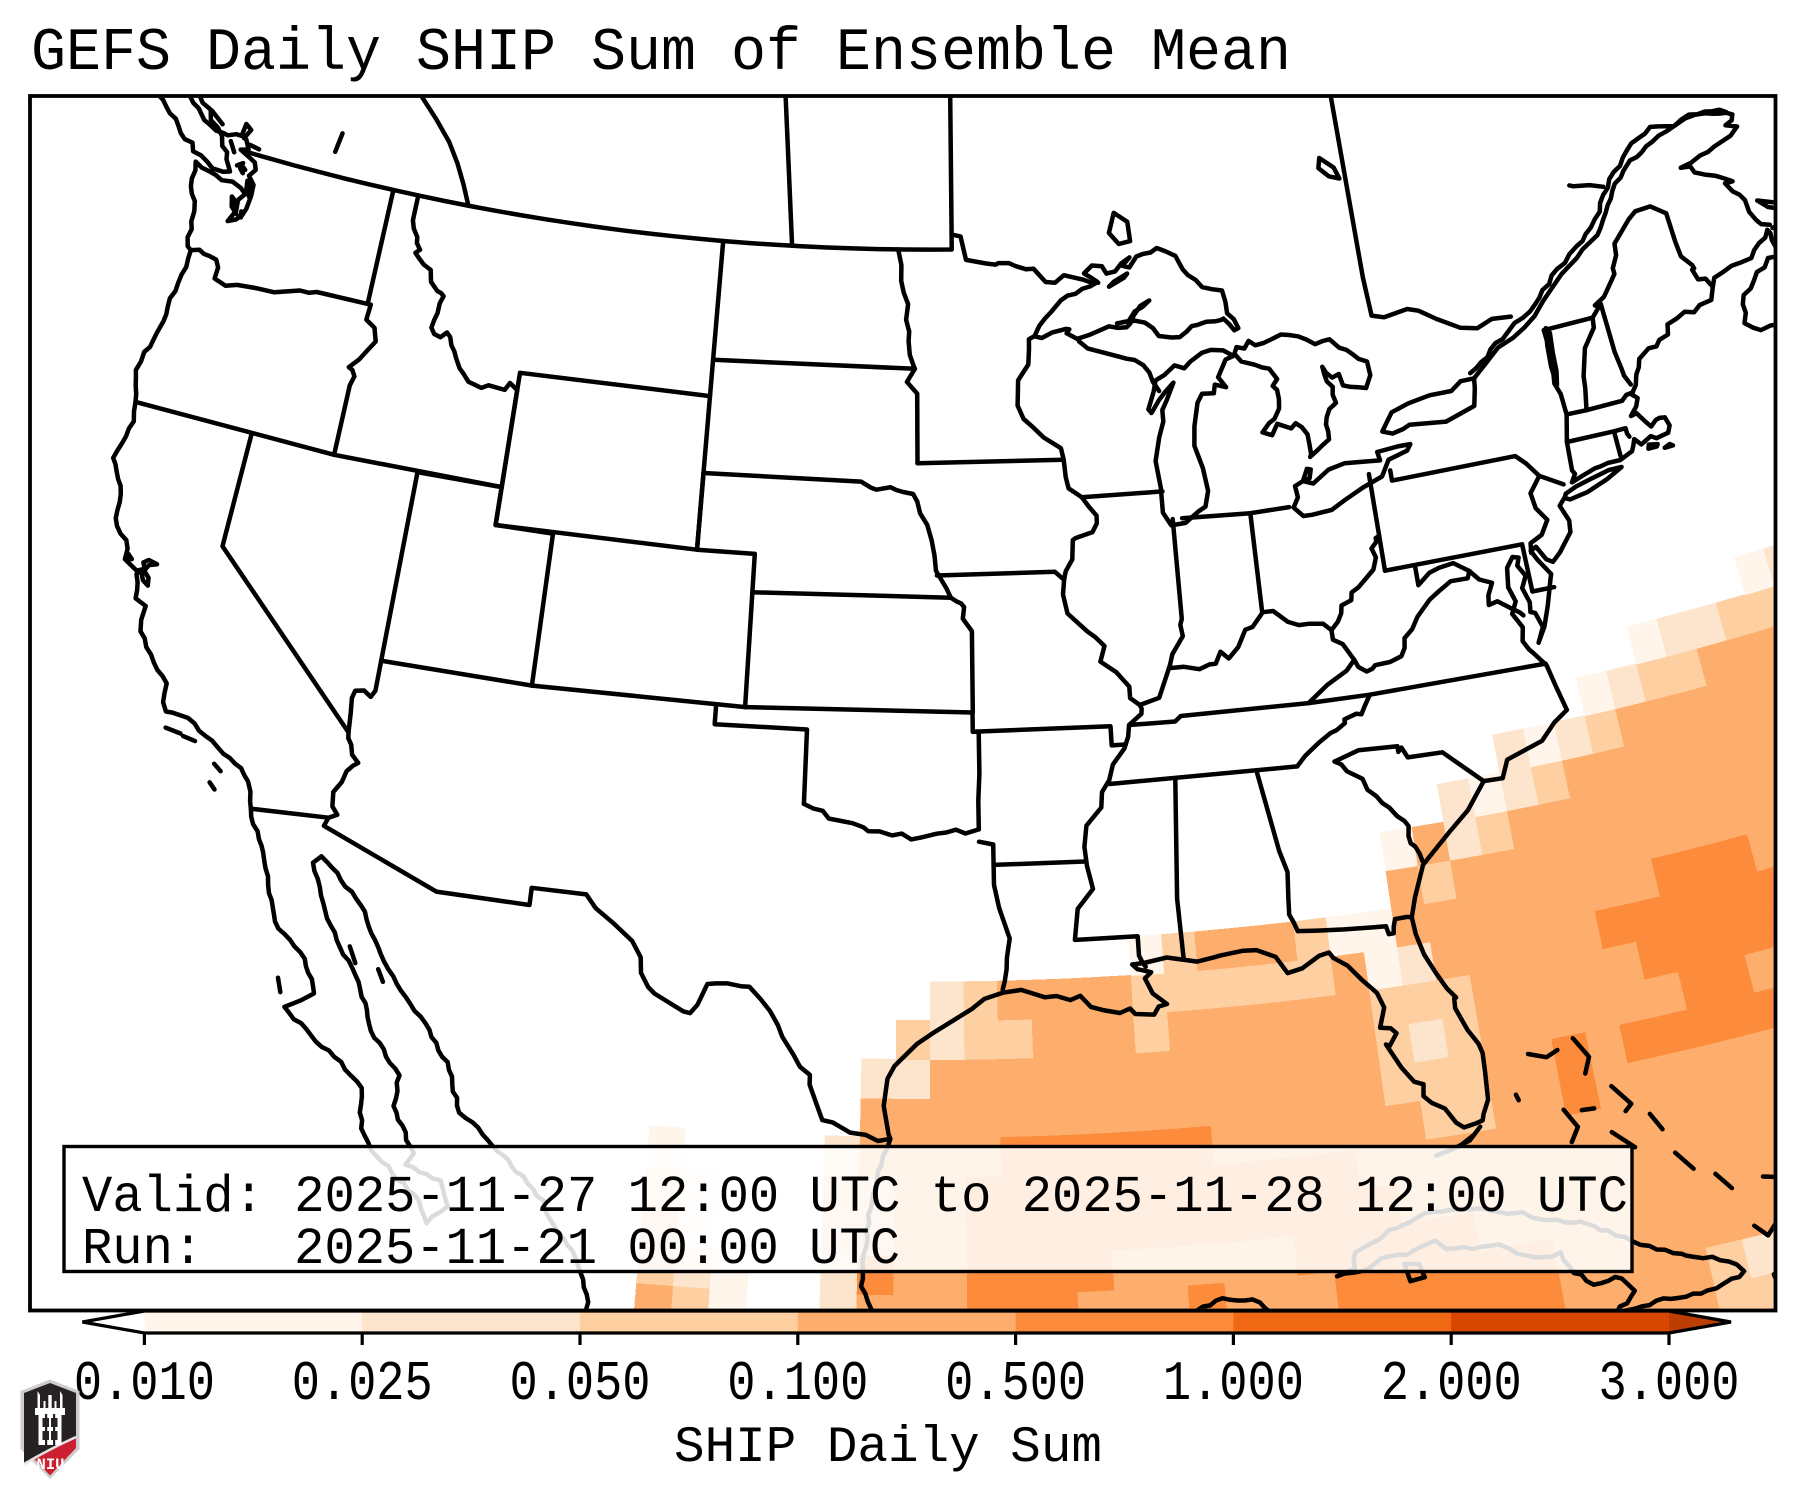 This screenshot has height=1500, width=1803. Describe the element at coordinates (144, 1384) in the screenshot. I see `svg-text: 0.010` at that location.